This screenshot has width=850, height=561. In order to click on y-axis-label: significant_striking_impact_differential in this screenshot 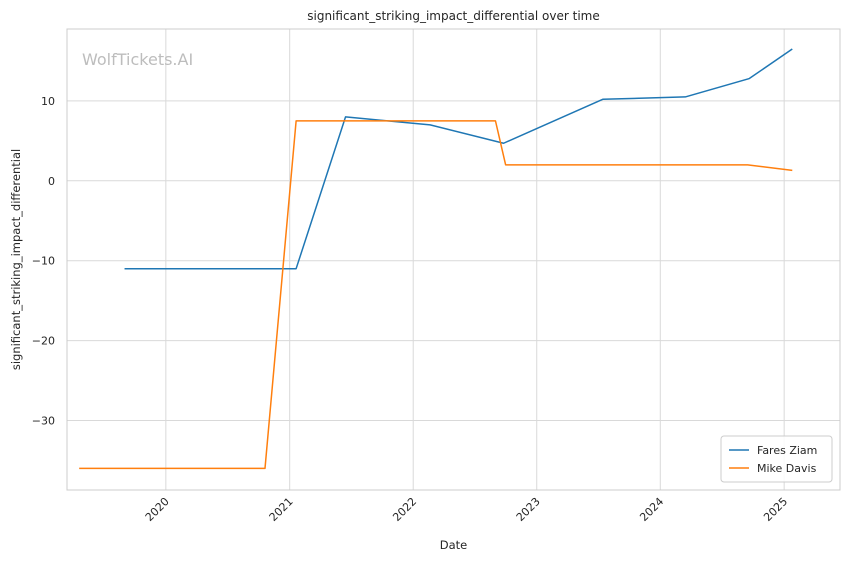, I will do `click(16, 259)`.